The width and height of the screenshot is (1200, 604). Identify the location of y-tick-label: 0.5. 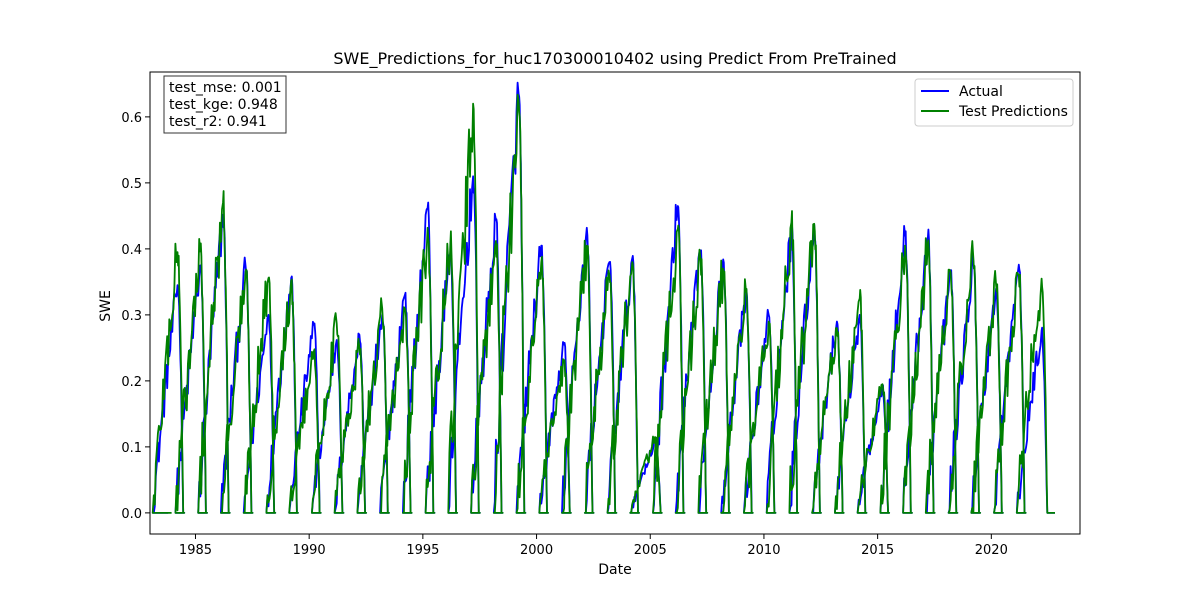
(131, 184).